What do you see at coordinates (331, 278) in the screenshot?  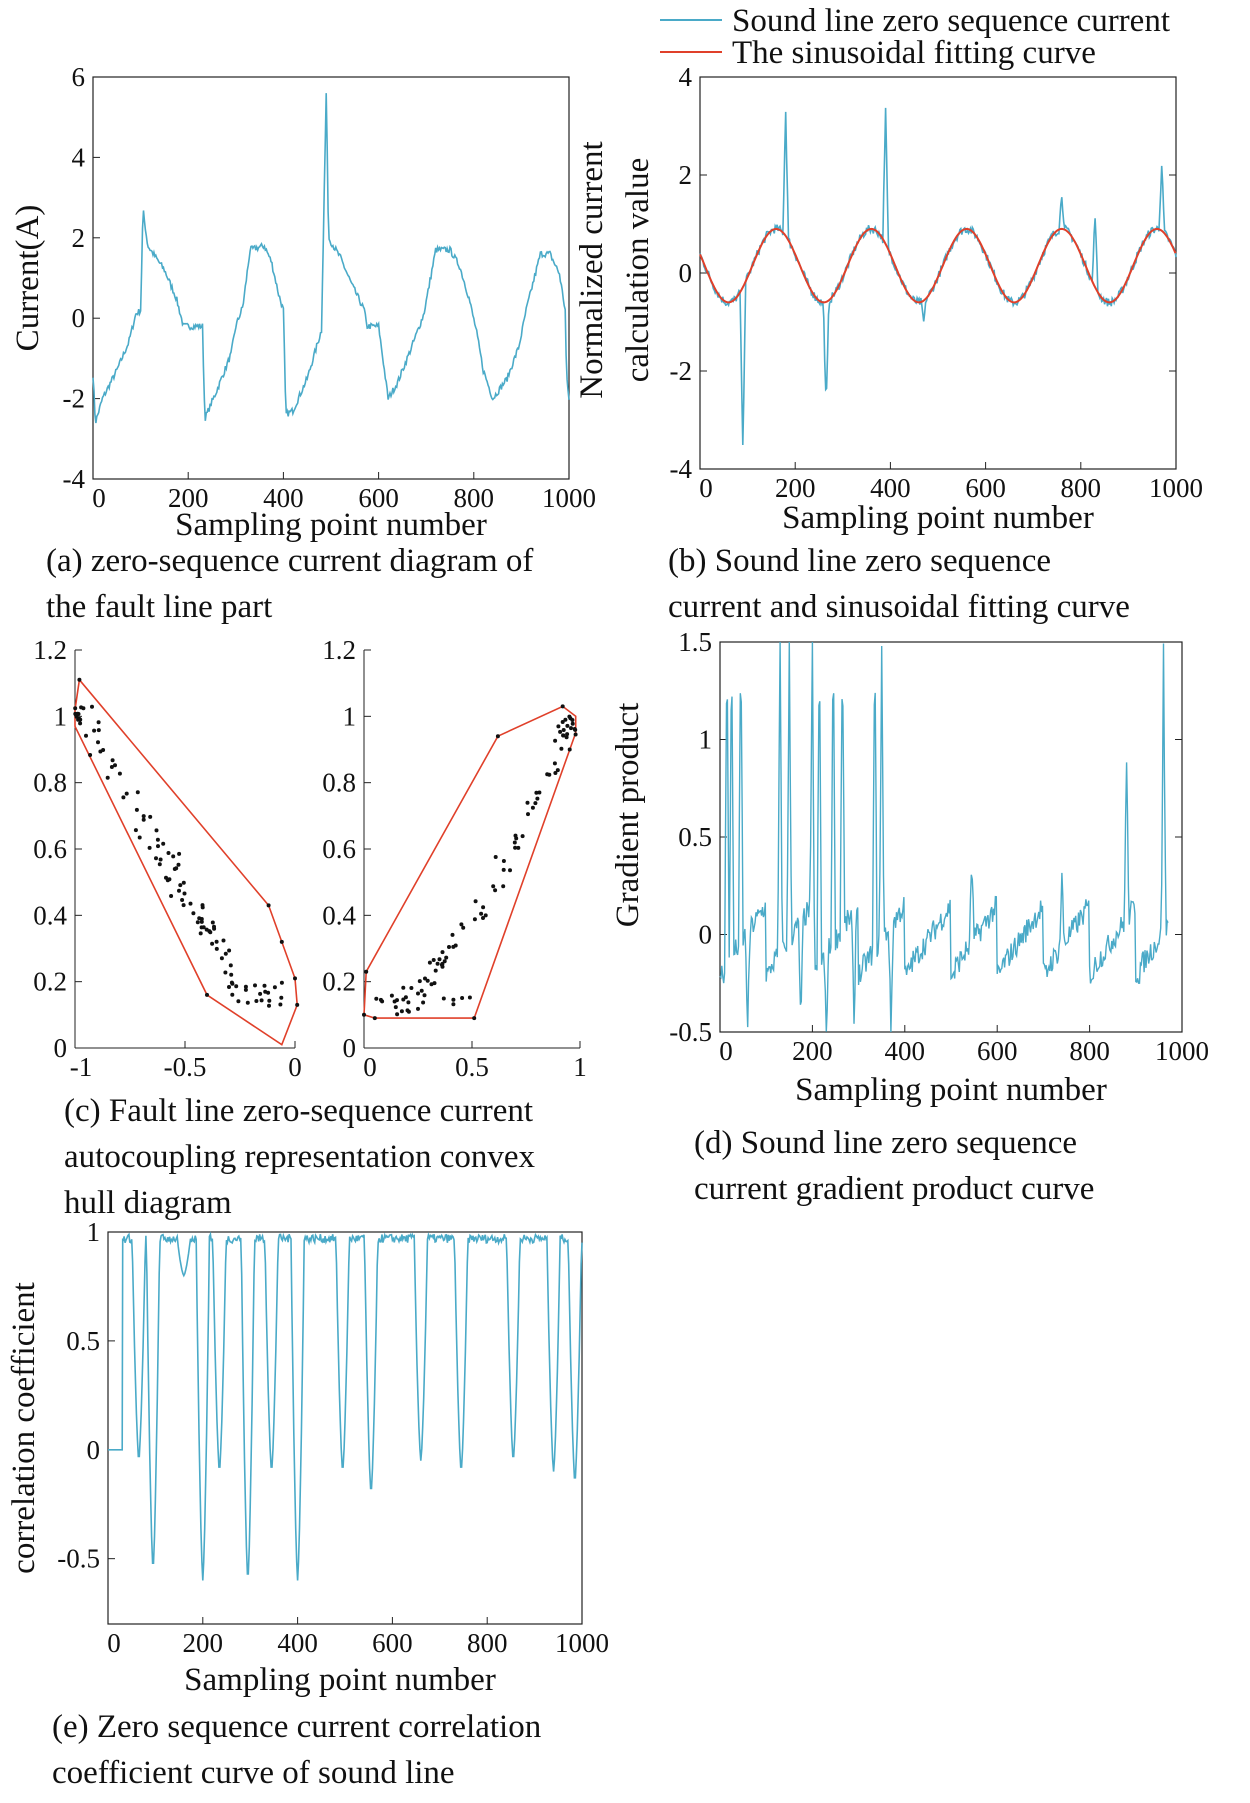 I see `panel-a-frame` at bounding box center [331, 278].